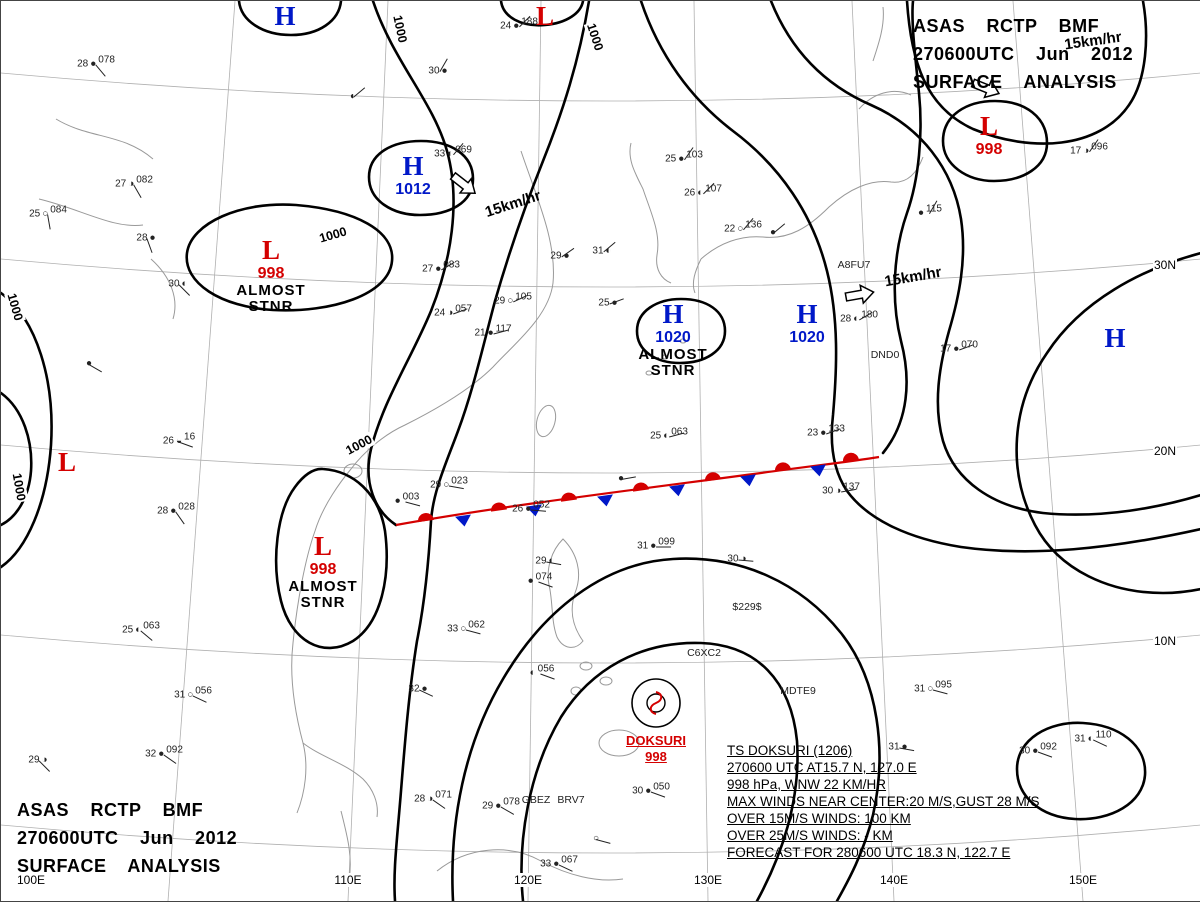  What do you see at coordinates (480, 333) in the screenshot?
I see `station-temperature: 21` at bounding box center [480, 333].